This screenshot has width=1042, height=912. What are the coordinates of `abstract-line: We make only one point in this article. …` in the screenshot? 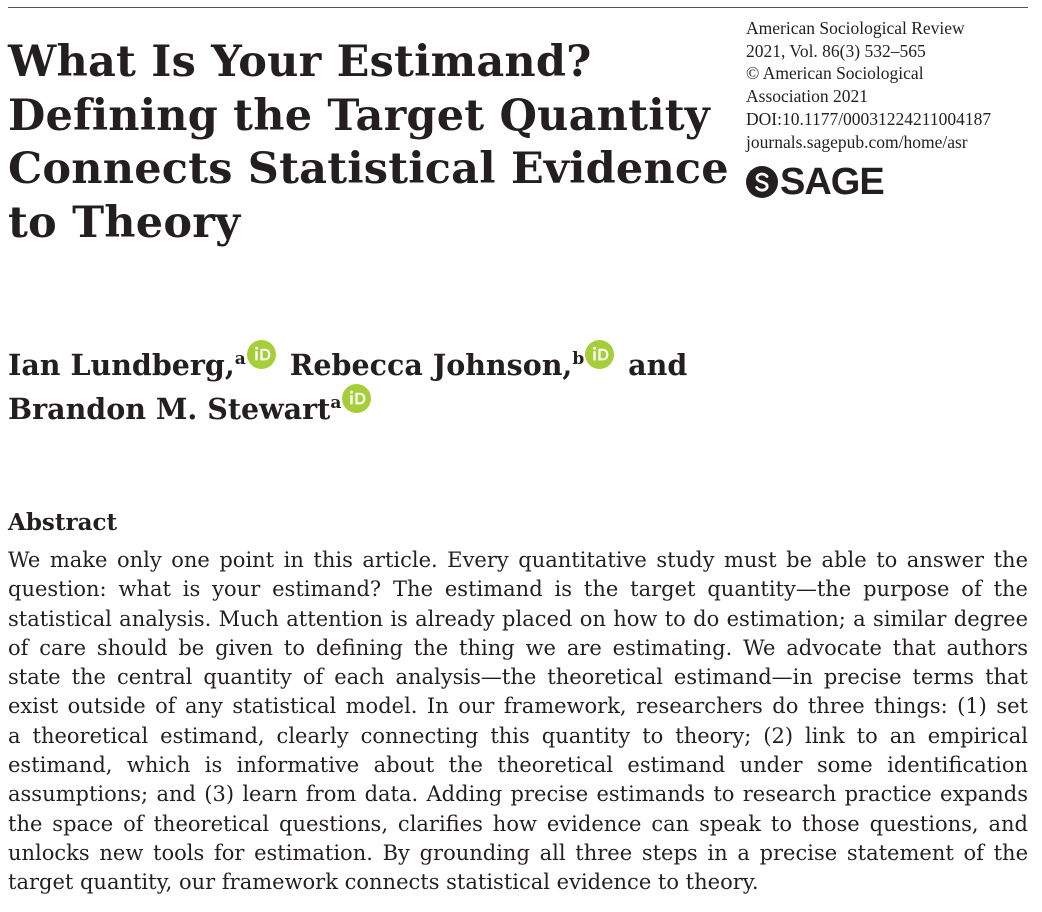 It's located at (518, 560).